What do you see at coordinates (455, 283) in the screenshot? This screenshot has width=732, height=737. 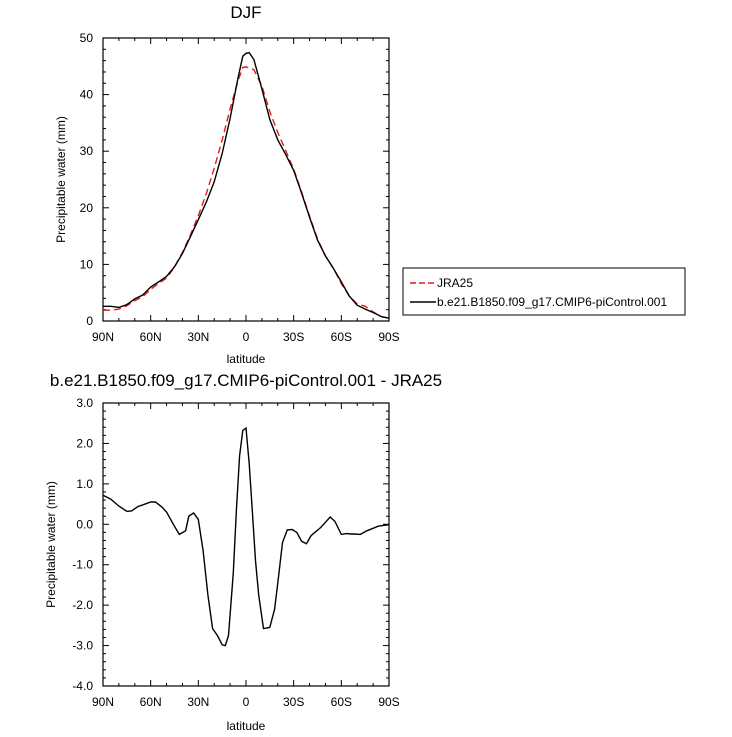 I see `legend-label-jra25: JRA25` at bounding box center [455, 283].